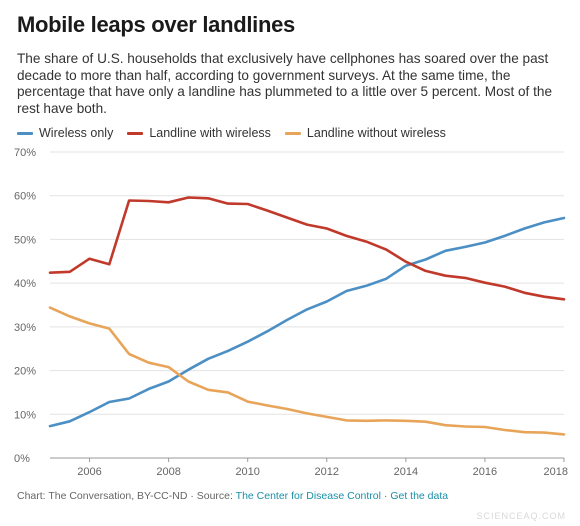 Image resolution: width=580 pixels, height=526 pixels. What do you see at coordinates (25, 133) in the screenshot?
I see `legend-swatch-wireless-only` at bounding box center [25, 133].